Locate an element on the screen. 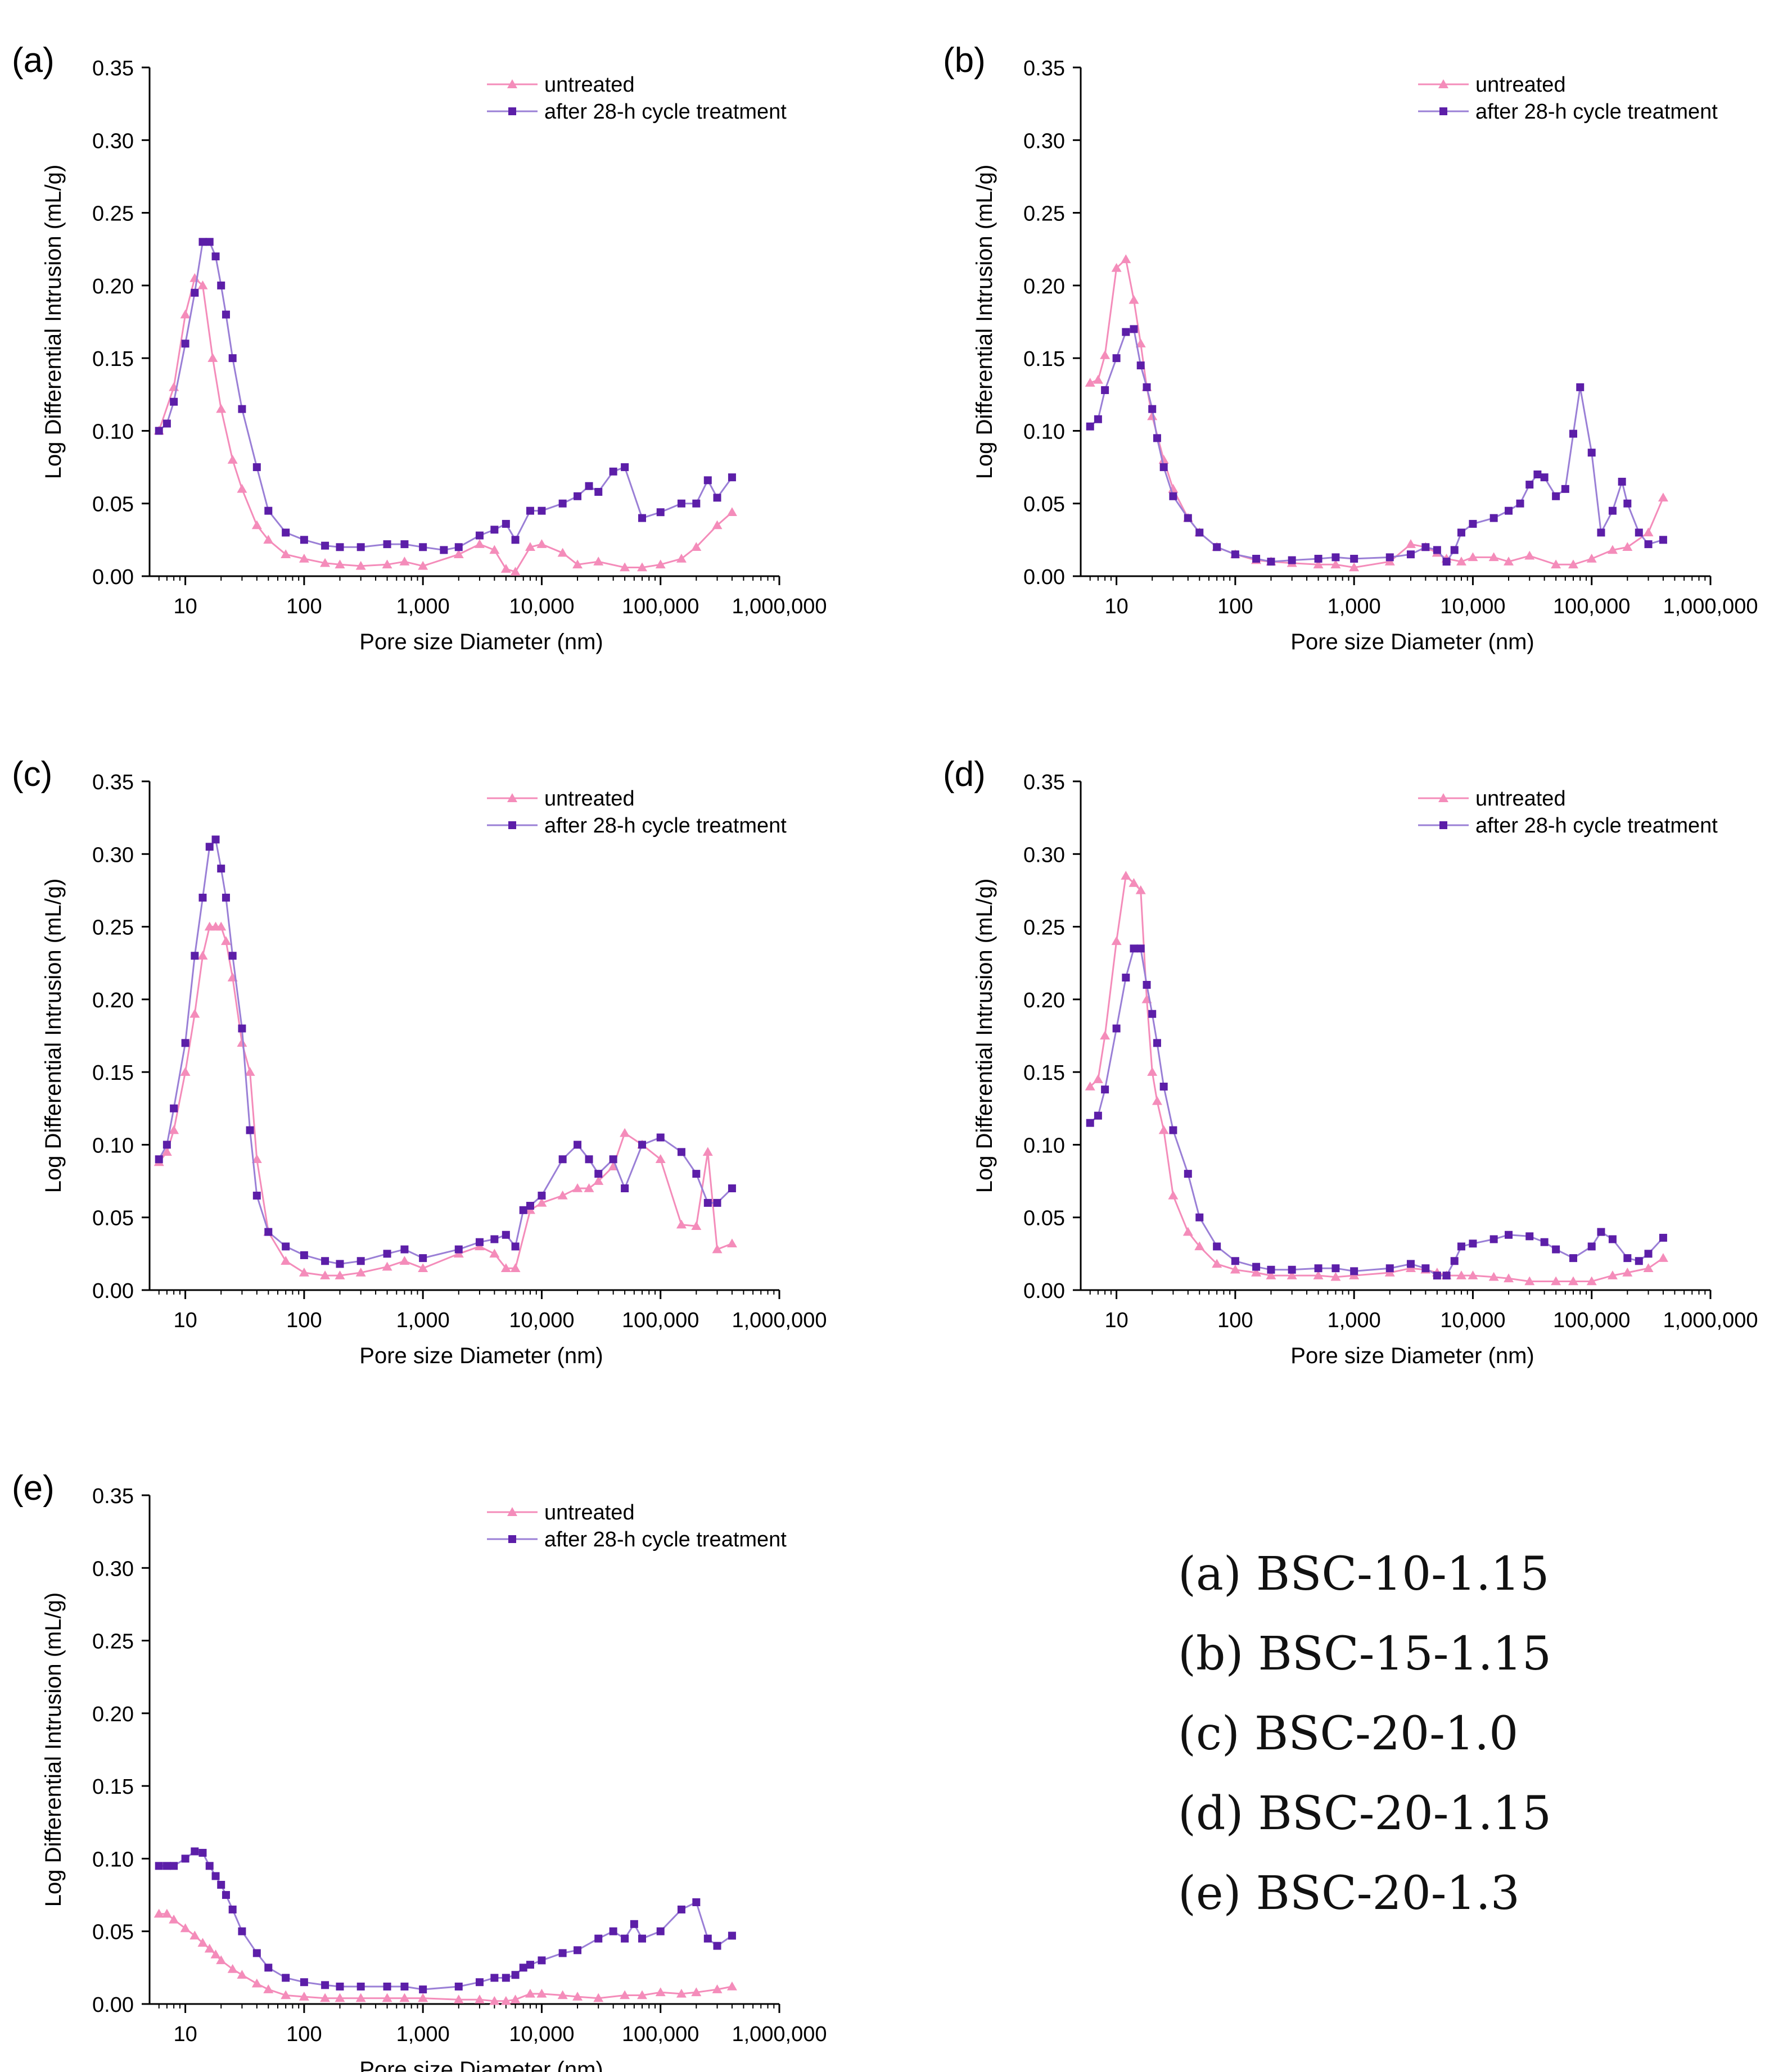 The height and width of the screenshot is (2072, 1783). series-untreated is located at coordinates (445, 1956).